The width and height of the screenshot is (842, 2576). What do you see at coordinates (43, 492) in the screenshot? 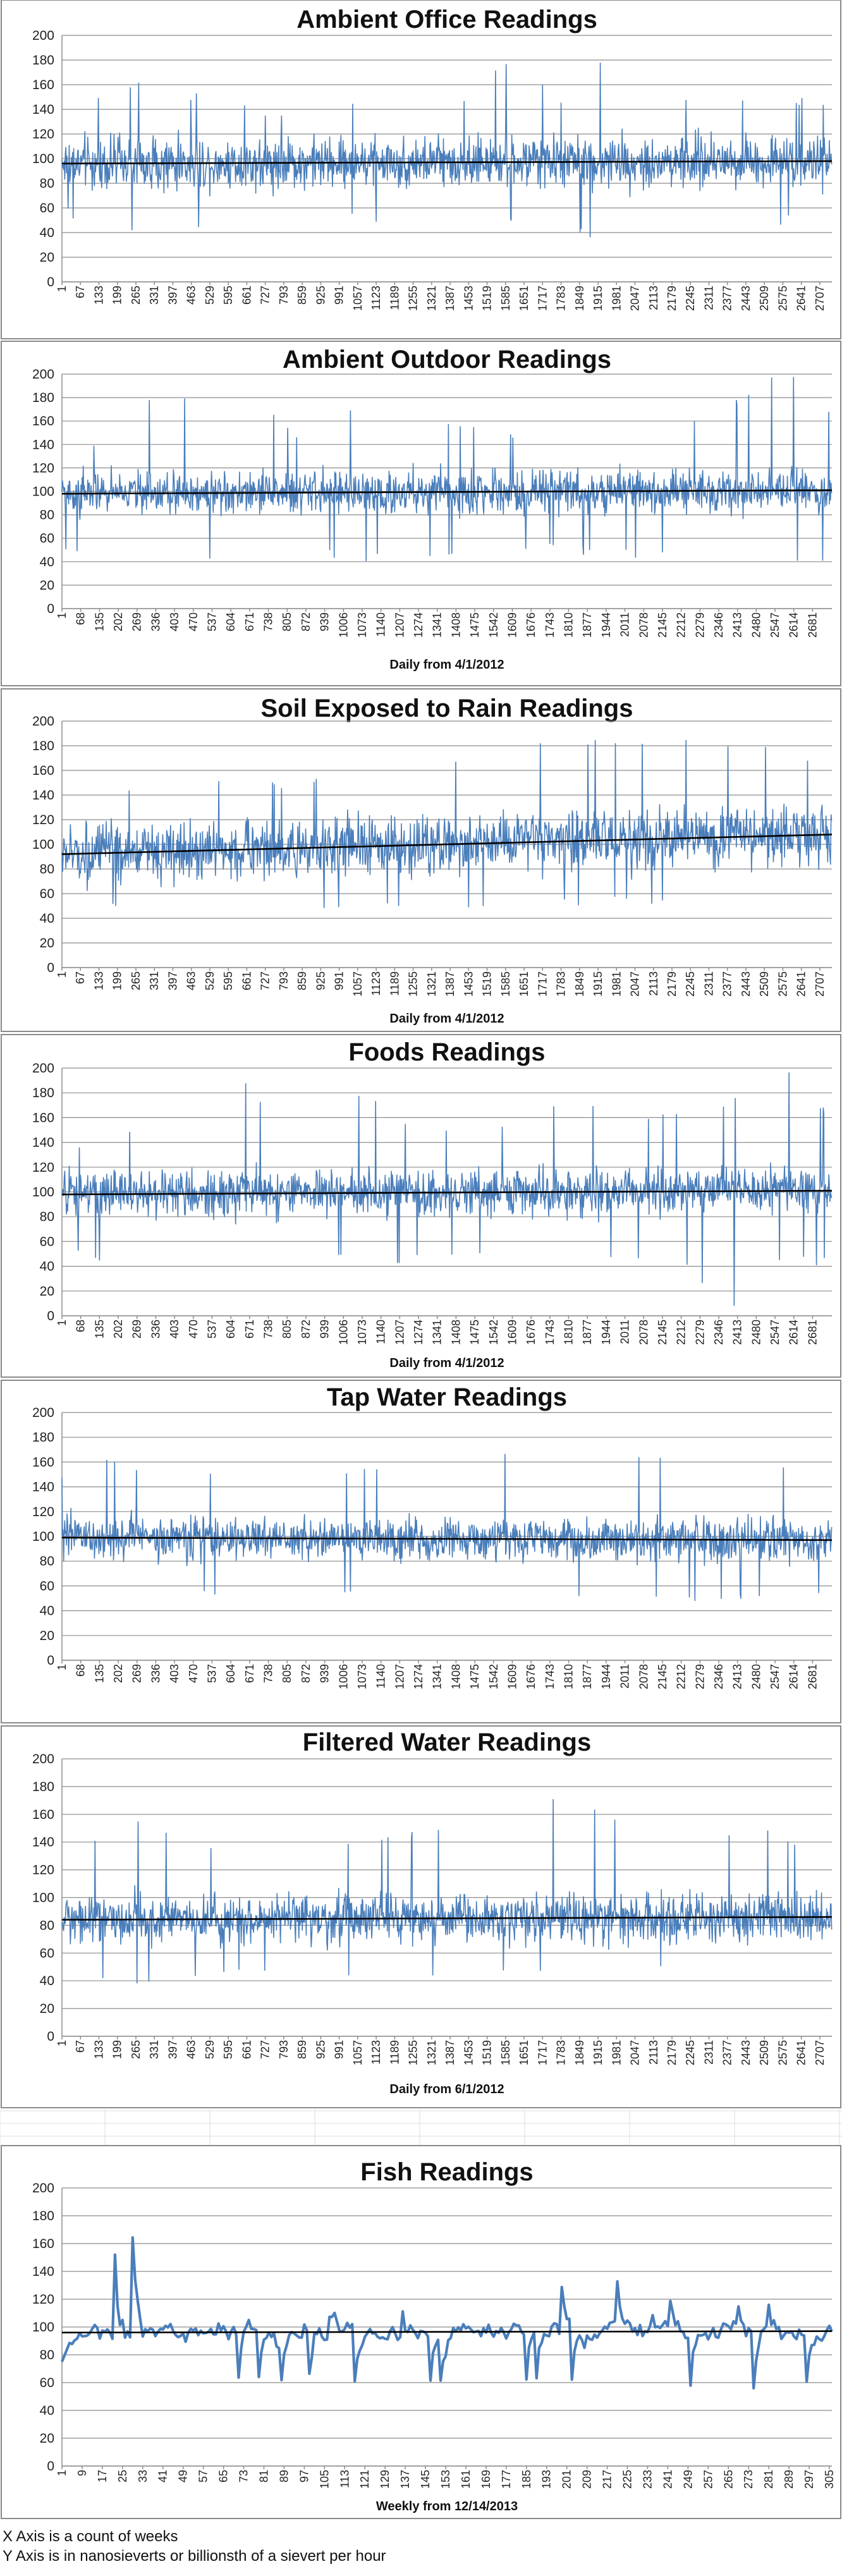
I see `y-tick-label: 100` at bounding box center [43, 492].